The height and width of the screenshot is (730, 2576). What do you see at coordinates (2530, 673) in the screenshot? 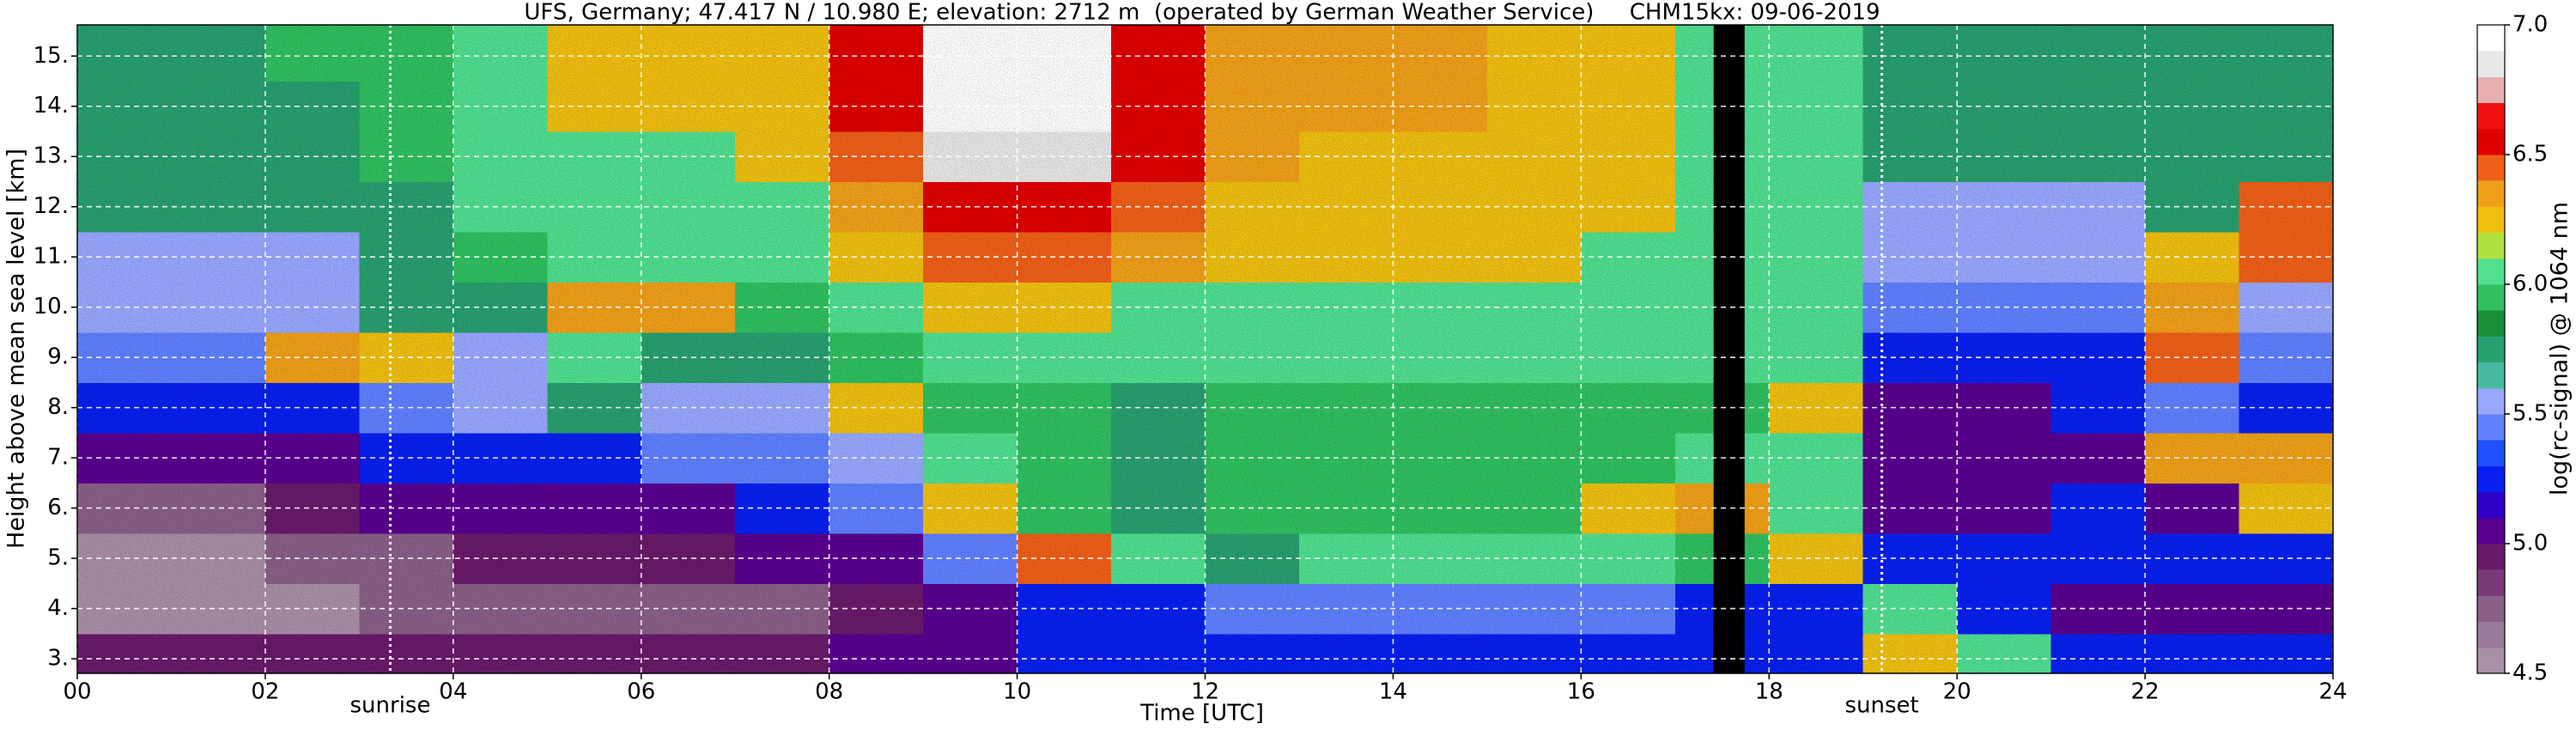
I see `colorbar-tick-label: 4.5` at bounding box center [2530, 673].